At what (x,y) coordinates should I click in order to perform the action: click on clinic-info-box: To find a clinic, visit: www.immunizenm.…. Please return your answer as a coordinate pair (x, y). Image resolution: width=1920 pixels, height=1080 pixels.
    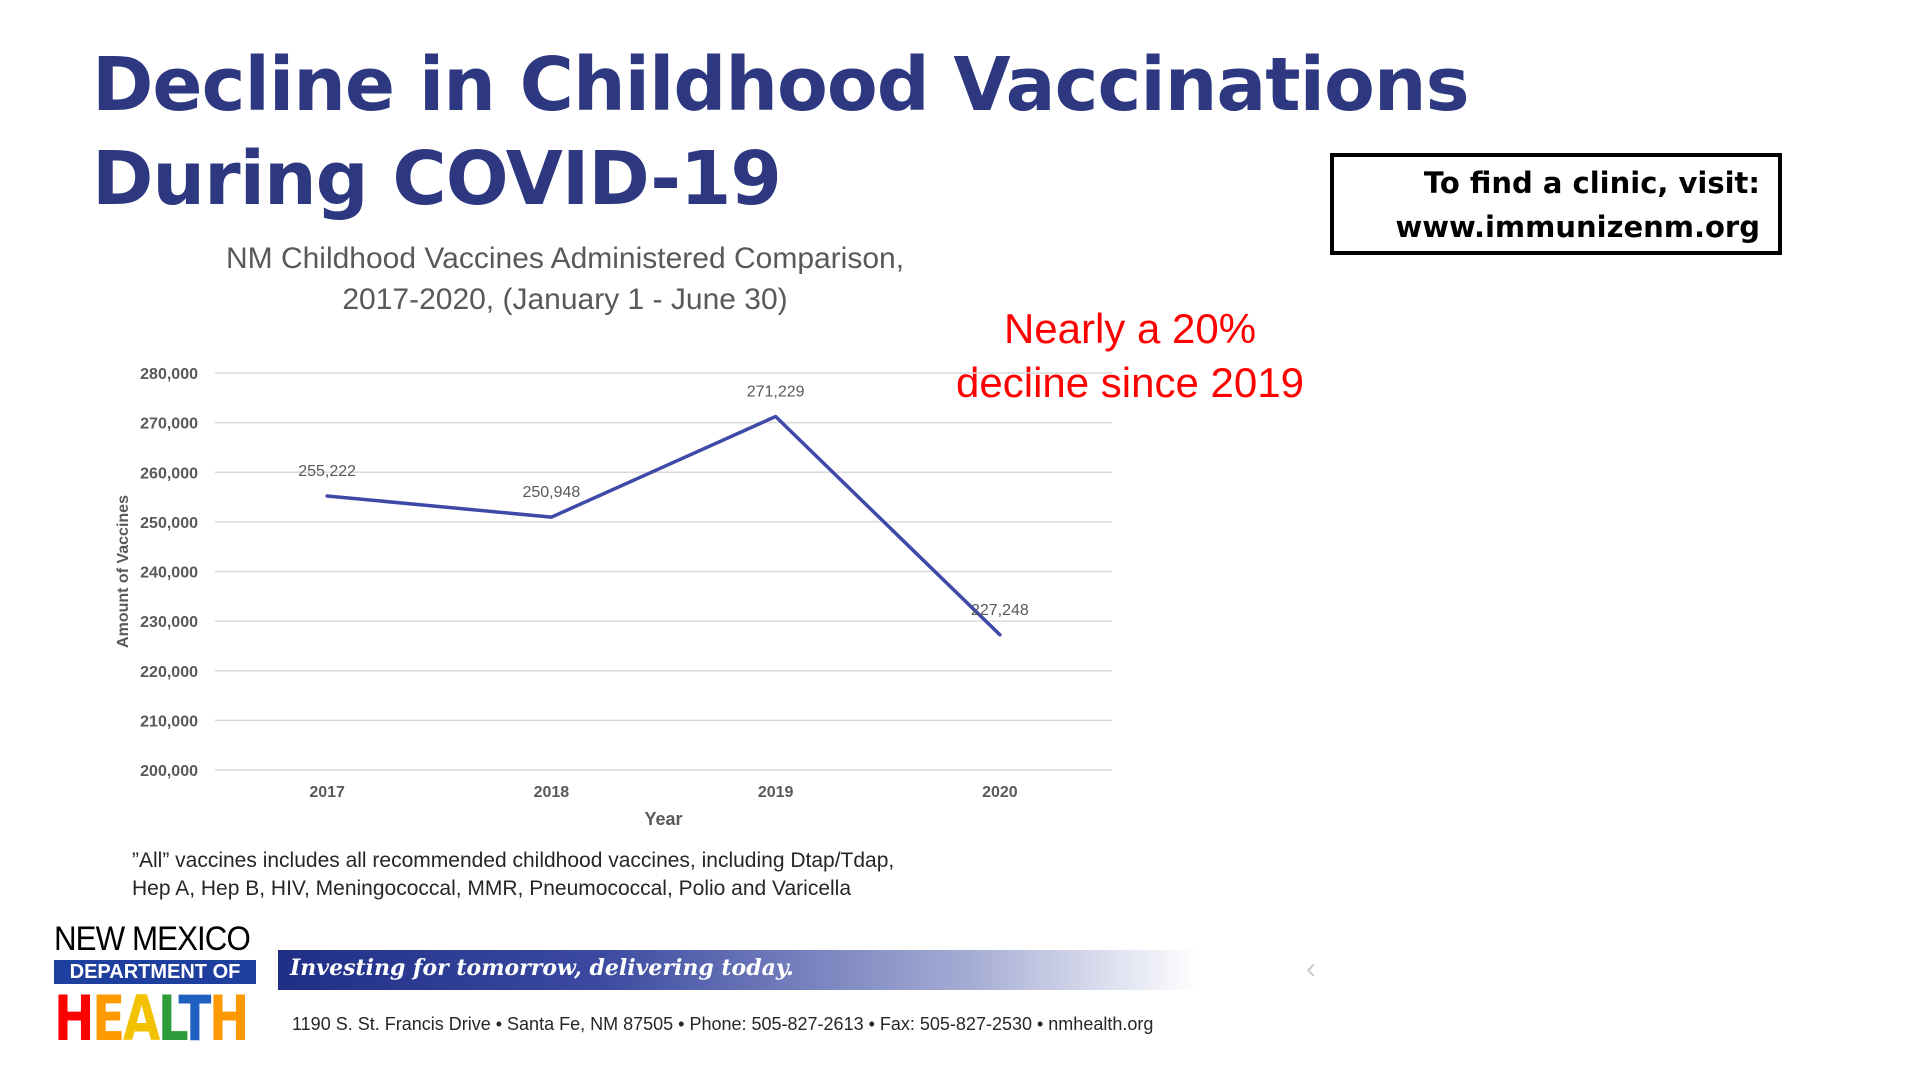
    Looking at the image, I should click on (1556, 204).